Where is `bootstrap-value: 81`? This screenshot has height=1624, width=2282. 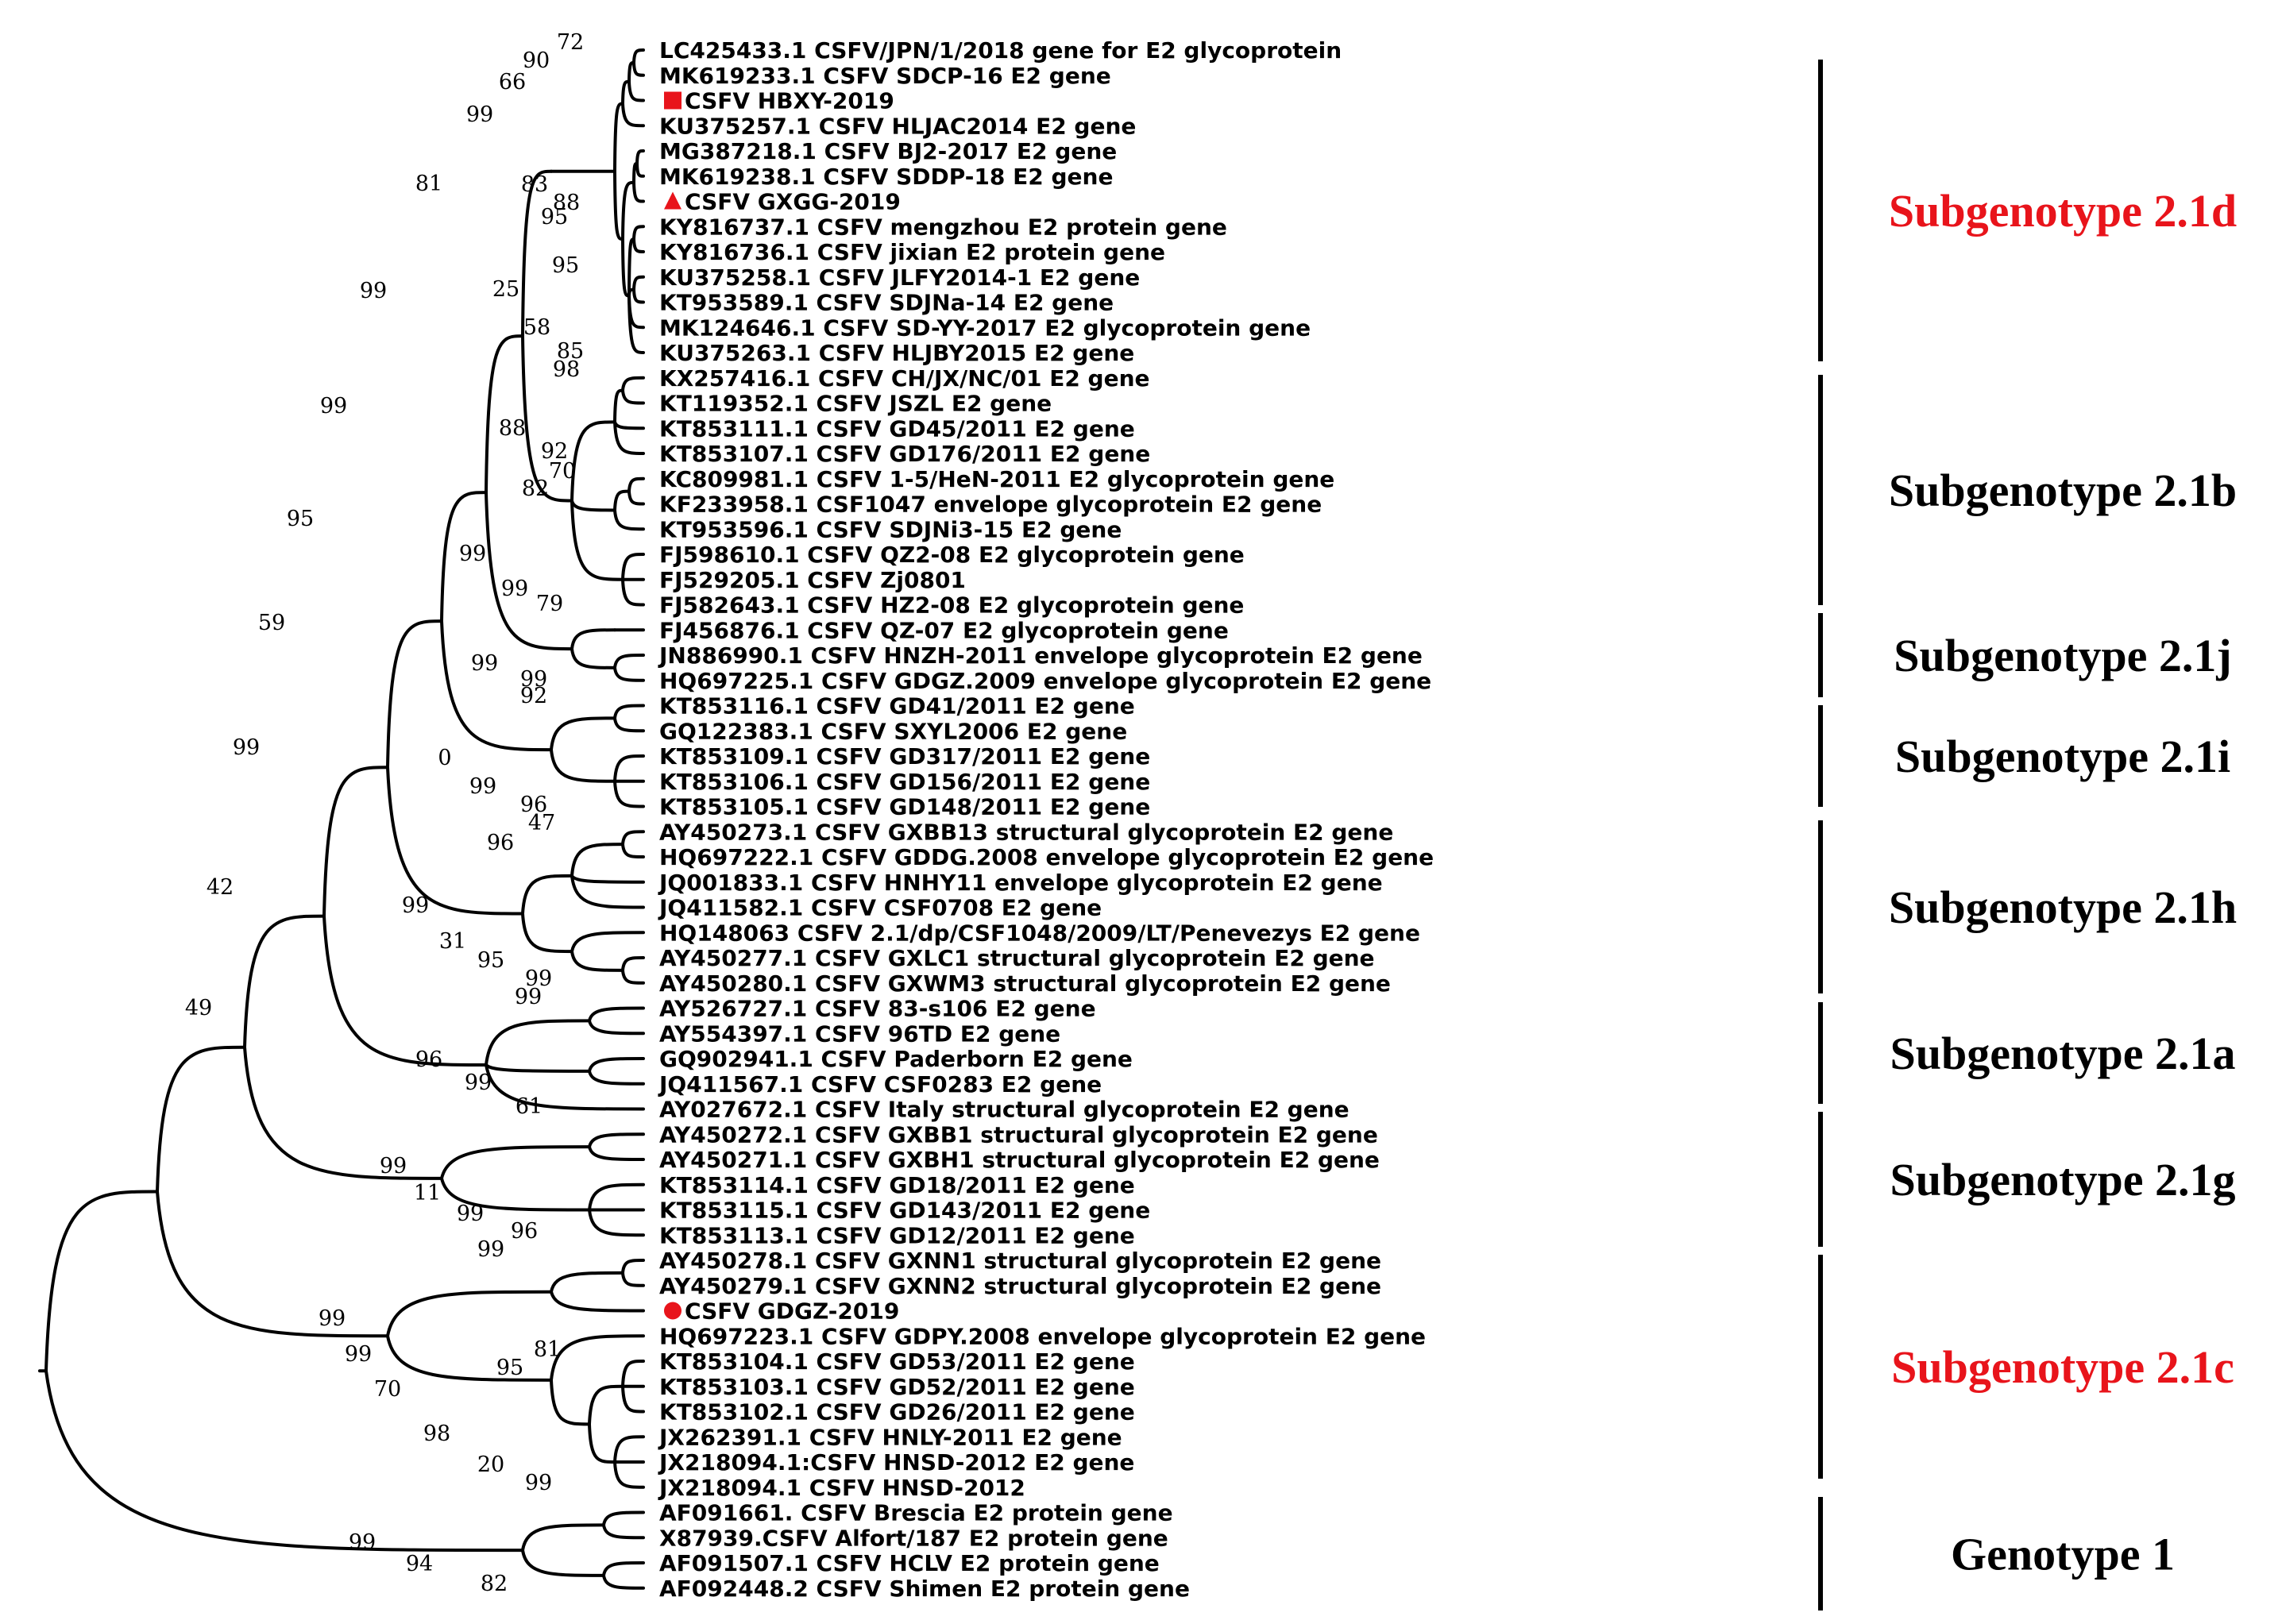
bootstrap-value: 81 is located at coordinates (547, 1349).